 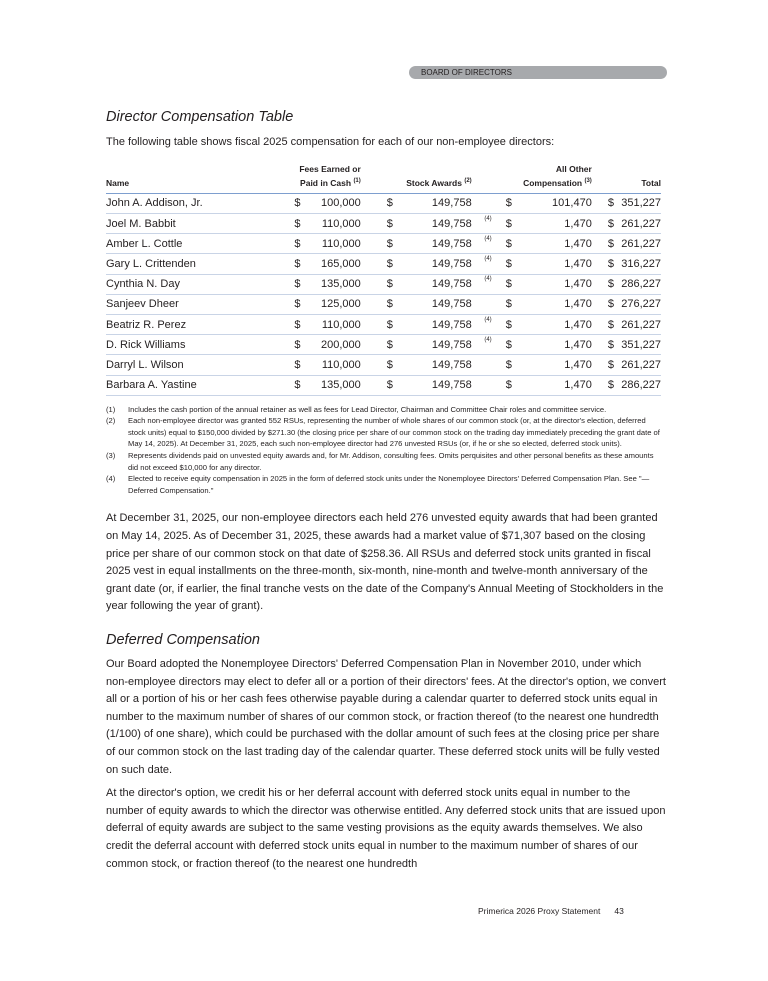 I want to click on director-name: Amber L. Cottle, so click(x=185, y=244).